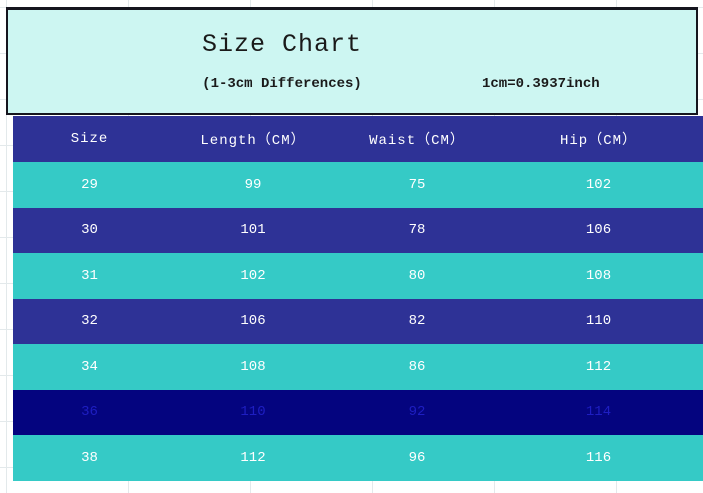  I want to click on table-cell-hip: 102, so click(598, 184).